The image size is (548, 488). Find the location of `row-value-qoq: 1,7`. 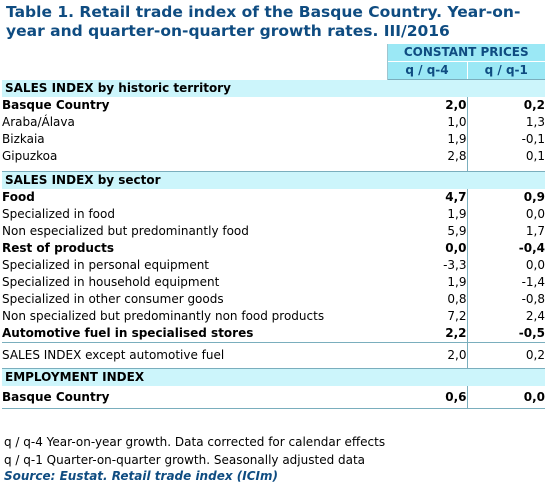

row-value-qoq: 1,7 is located at coordinates (535, 231).